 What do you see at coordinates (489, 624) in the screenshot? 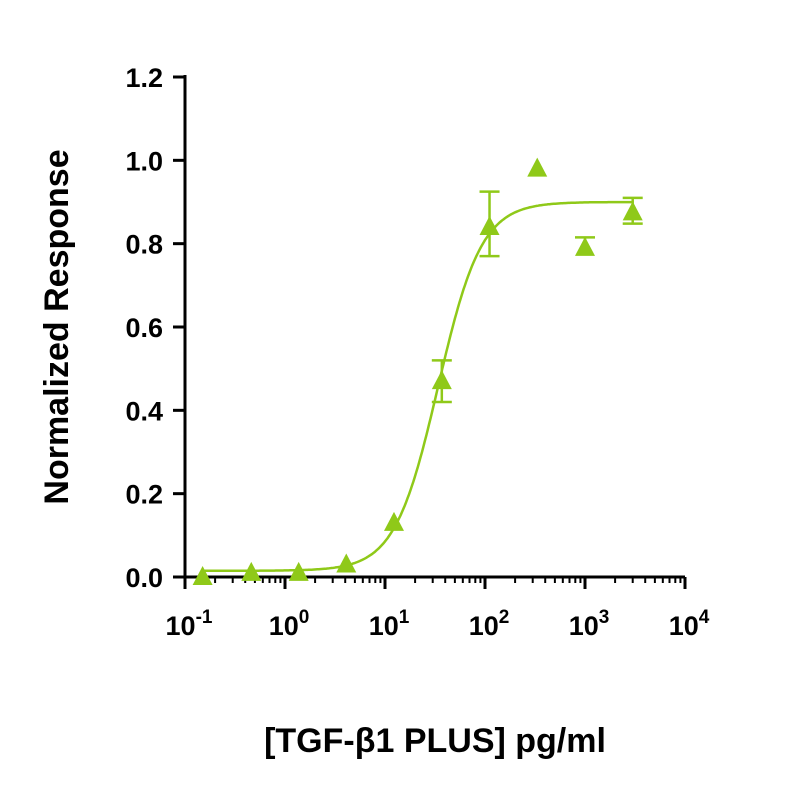
I see `x-tick-label: 10²` at bounding box center [489, 624].